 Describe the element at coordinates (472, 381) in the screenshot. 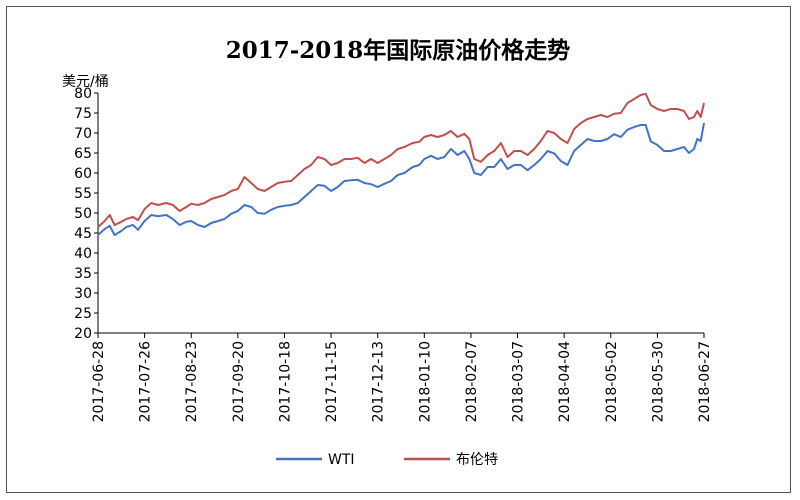

I see `x-tick-label: 2018-02-07` at that location.